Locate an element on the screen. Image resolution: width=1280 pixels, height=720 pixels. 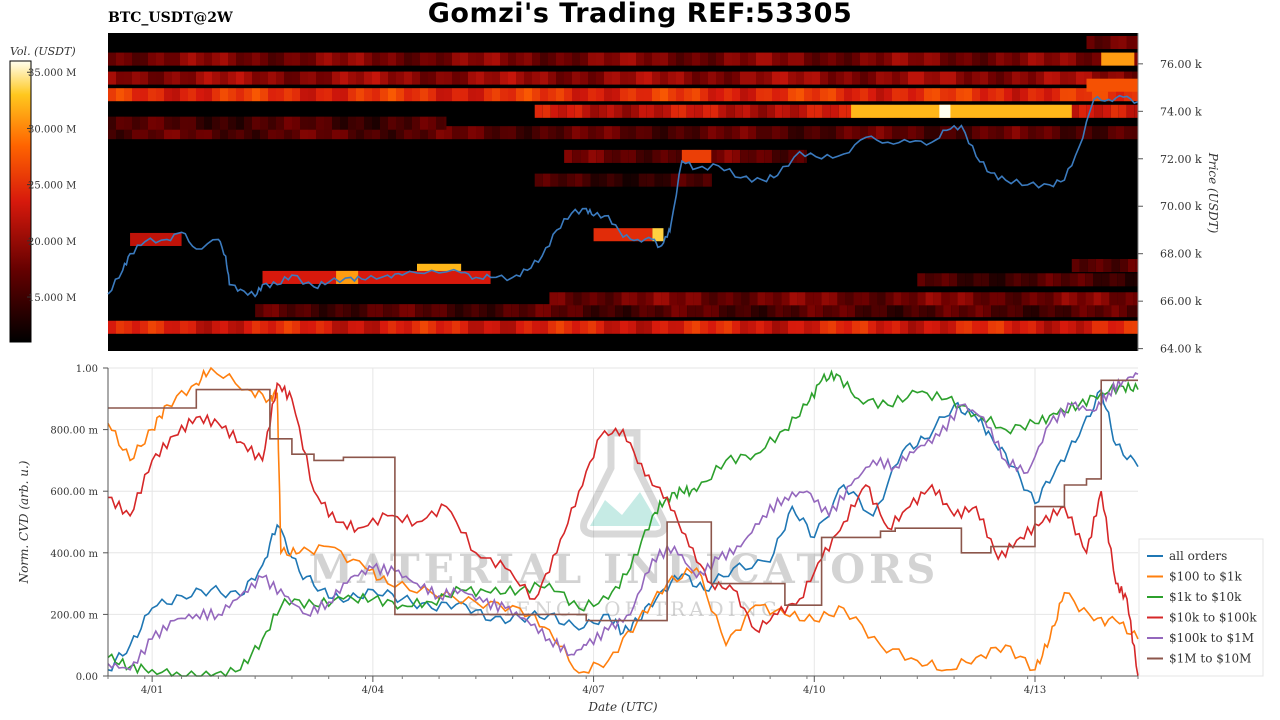
heatmap-hotspot is located at coordinates (945, 111).